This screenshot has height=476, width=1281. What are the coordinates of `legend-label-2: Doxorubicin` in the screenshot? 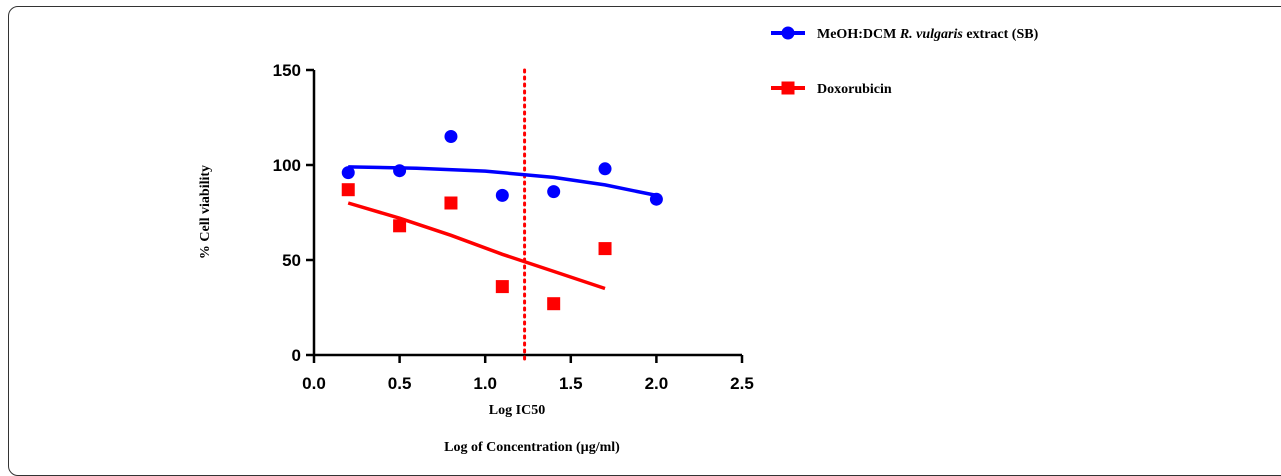 It's located at (854, 89).